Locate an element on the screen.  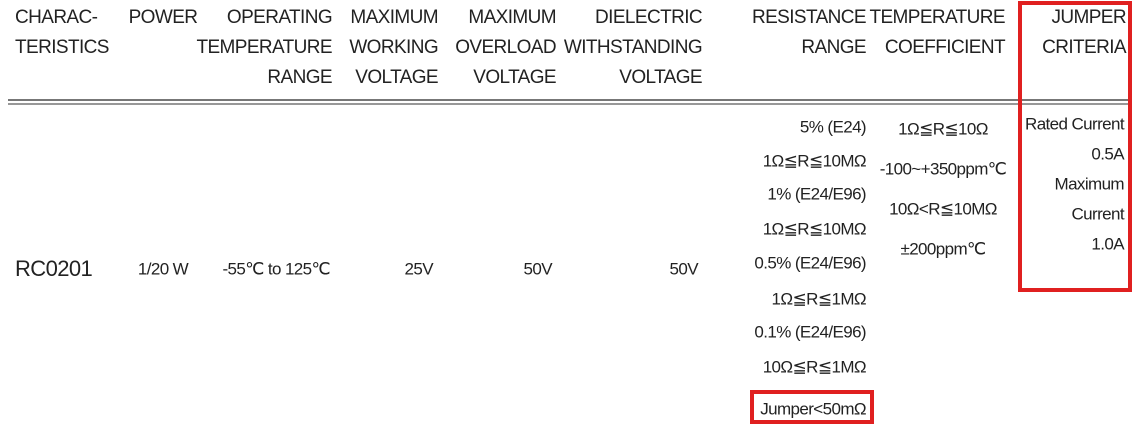
cell-text: RC0201 is located at coordinates (53, 268).